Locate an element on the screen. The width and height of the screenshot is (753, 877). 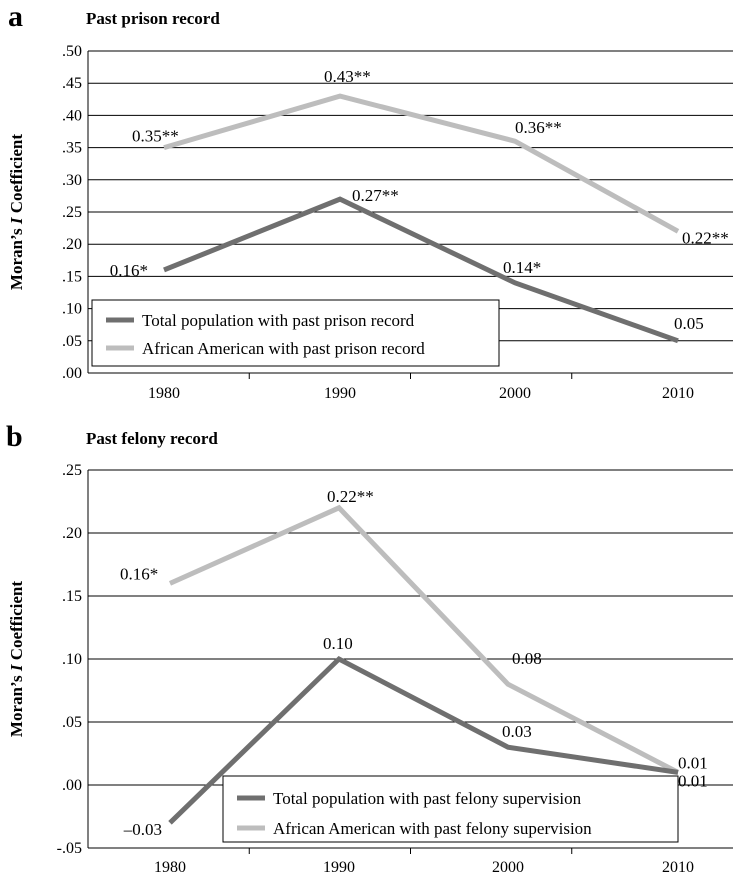
data-label: 0.14* is located at coordinates (522, 267).